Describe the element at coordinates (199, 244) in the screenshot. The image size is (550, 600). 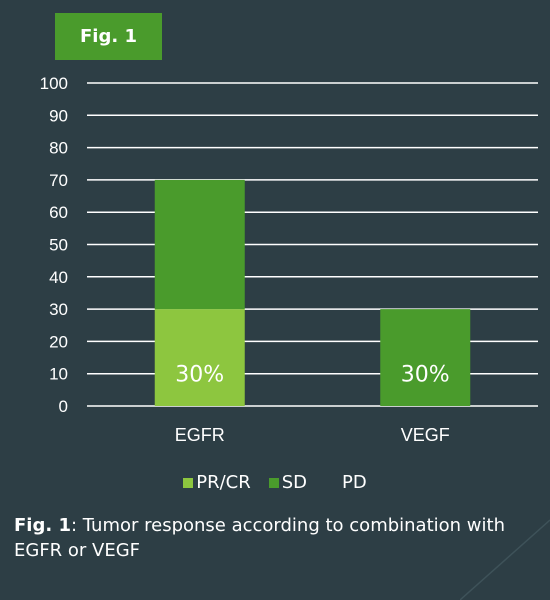
I see `bar-egfr-sd` at that location.